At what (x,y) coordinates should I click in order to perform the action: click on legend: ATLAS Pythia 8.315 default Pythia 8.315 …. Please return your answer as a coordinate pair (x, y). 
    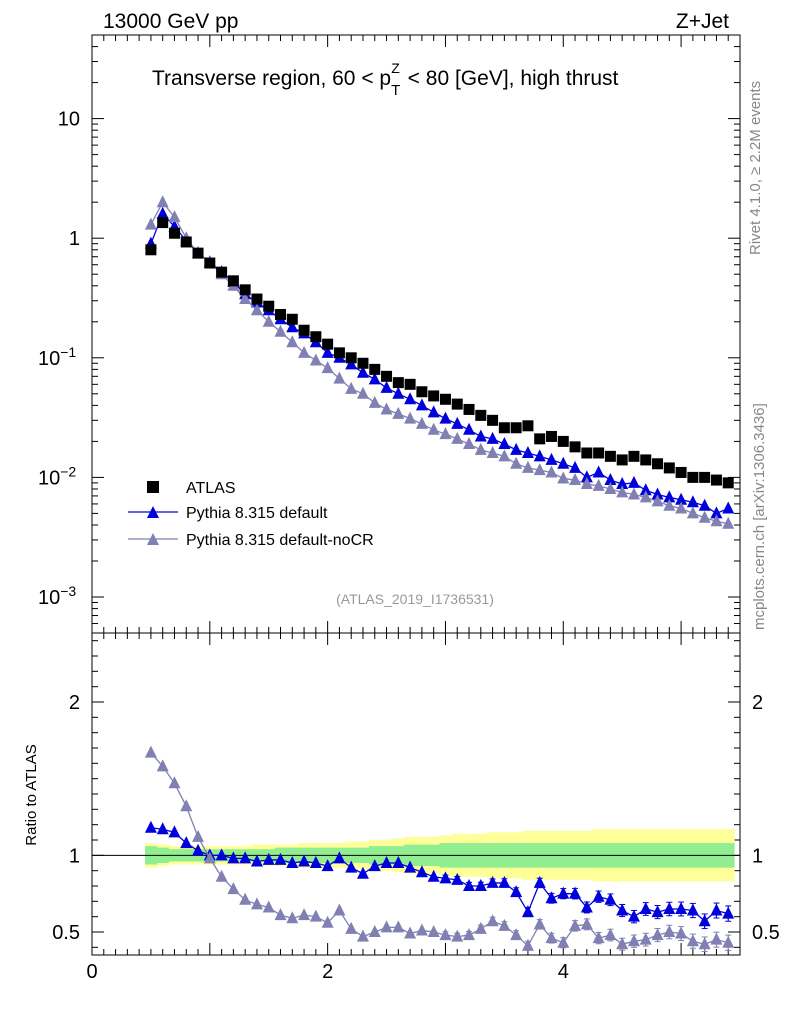
    Looking at the image, I should click on (251, 514).